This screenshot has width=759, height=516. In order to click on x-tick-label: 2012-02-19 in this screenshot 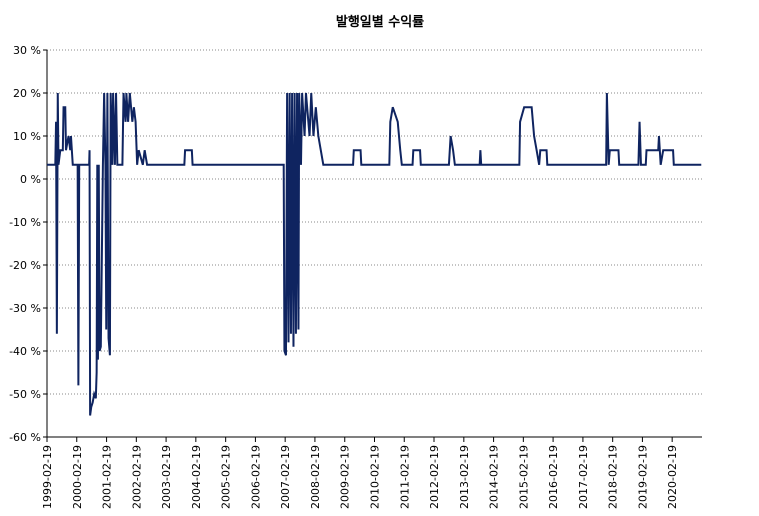, I will do `click(434, 477)`.